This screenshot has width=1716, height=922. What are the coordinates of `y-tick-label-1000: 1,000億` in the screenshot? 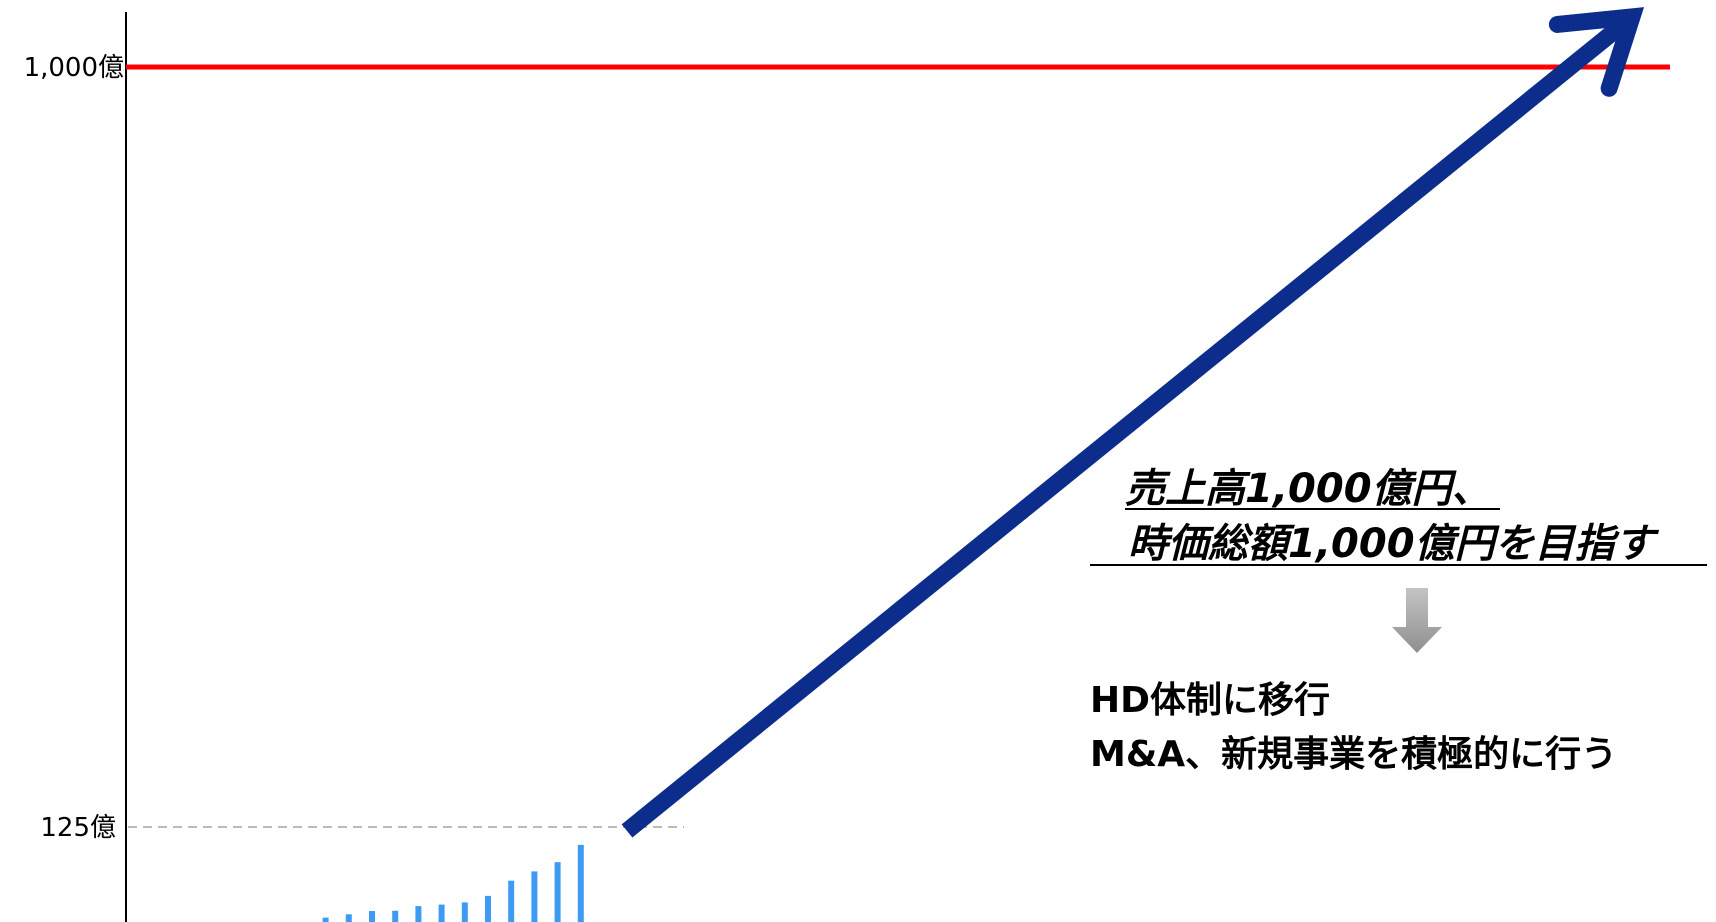 It's located at (74, 68).